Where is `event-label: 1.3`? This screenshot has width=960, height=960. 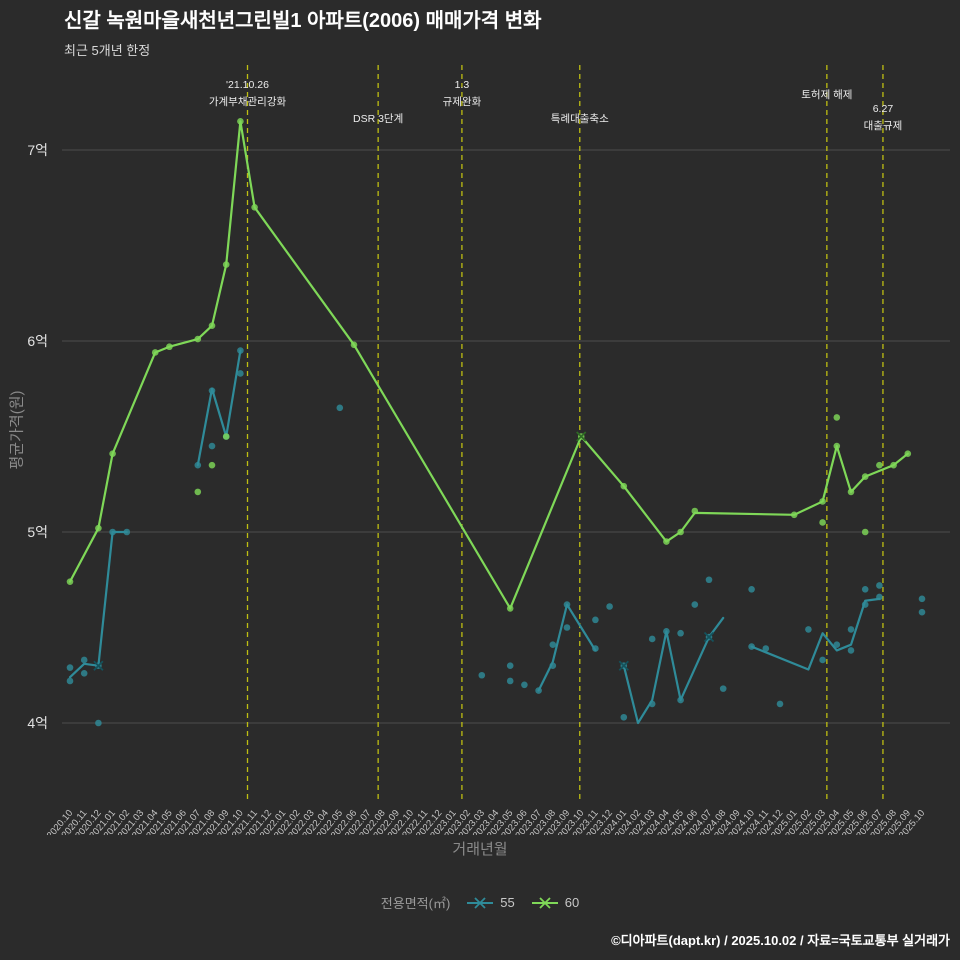 event-label: 1.3 is located at coordinates (462, 85).